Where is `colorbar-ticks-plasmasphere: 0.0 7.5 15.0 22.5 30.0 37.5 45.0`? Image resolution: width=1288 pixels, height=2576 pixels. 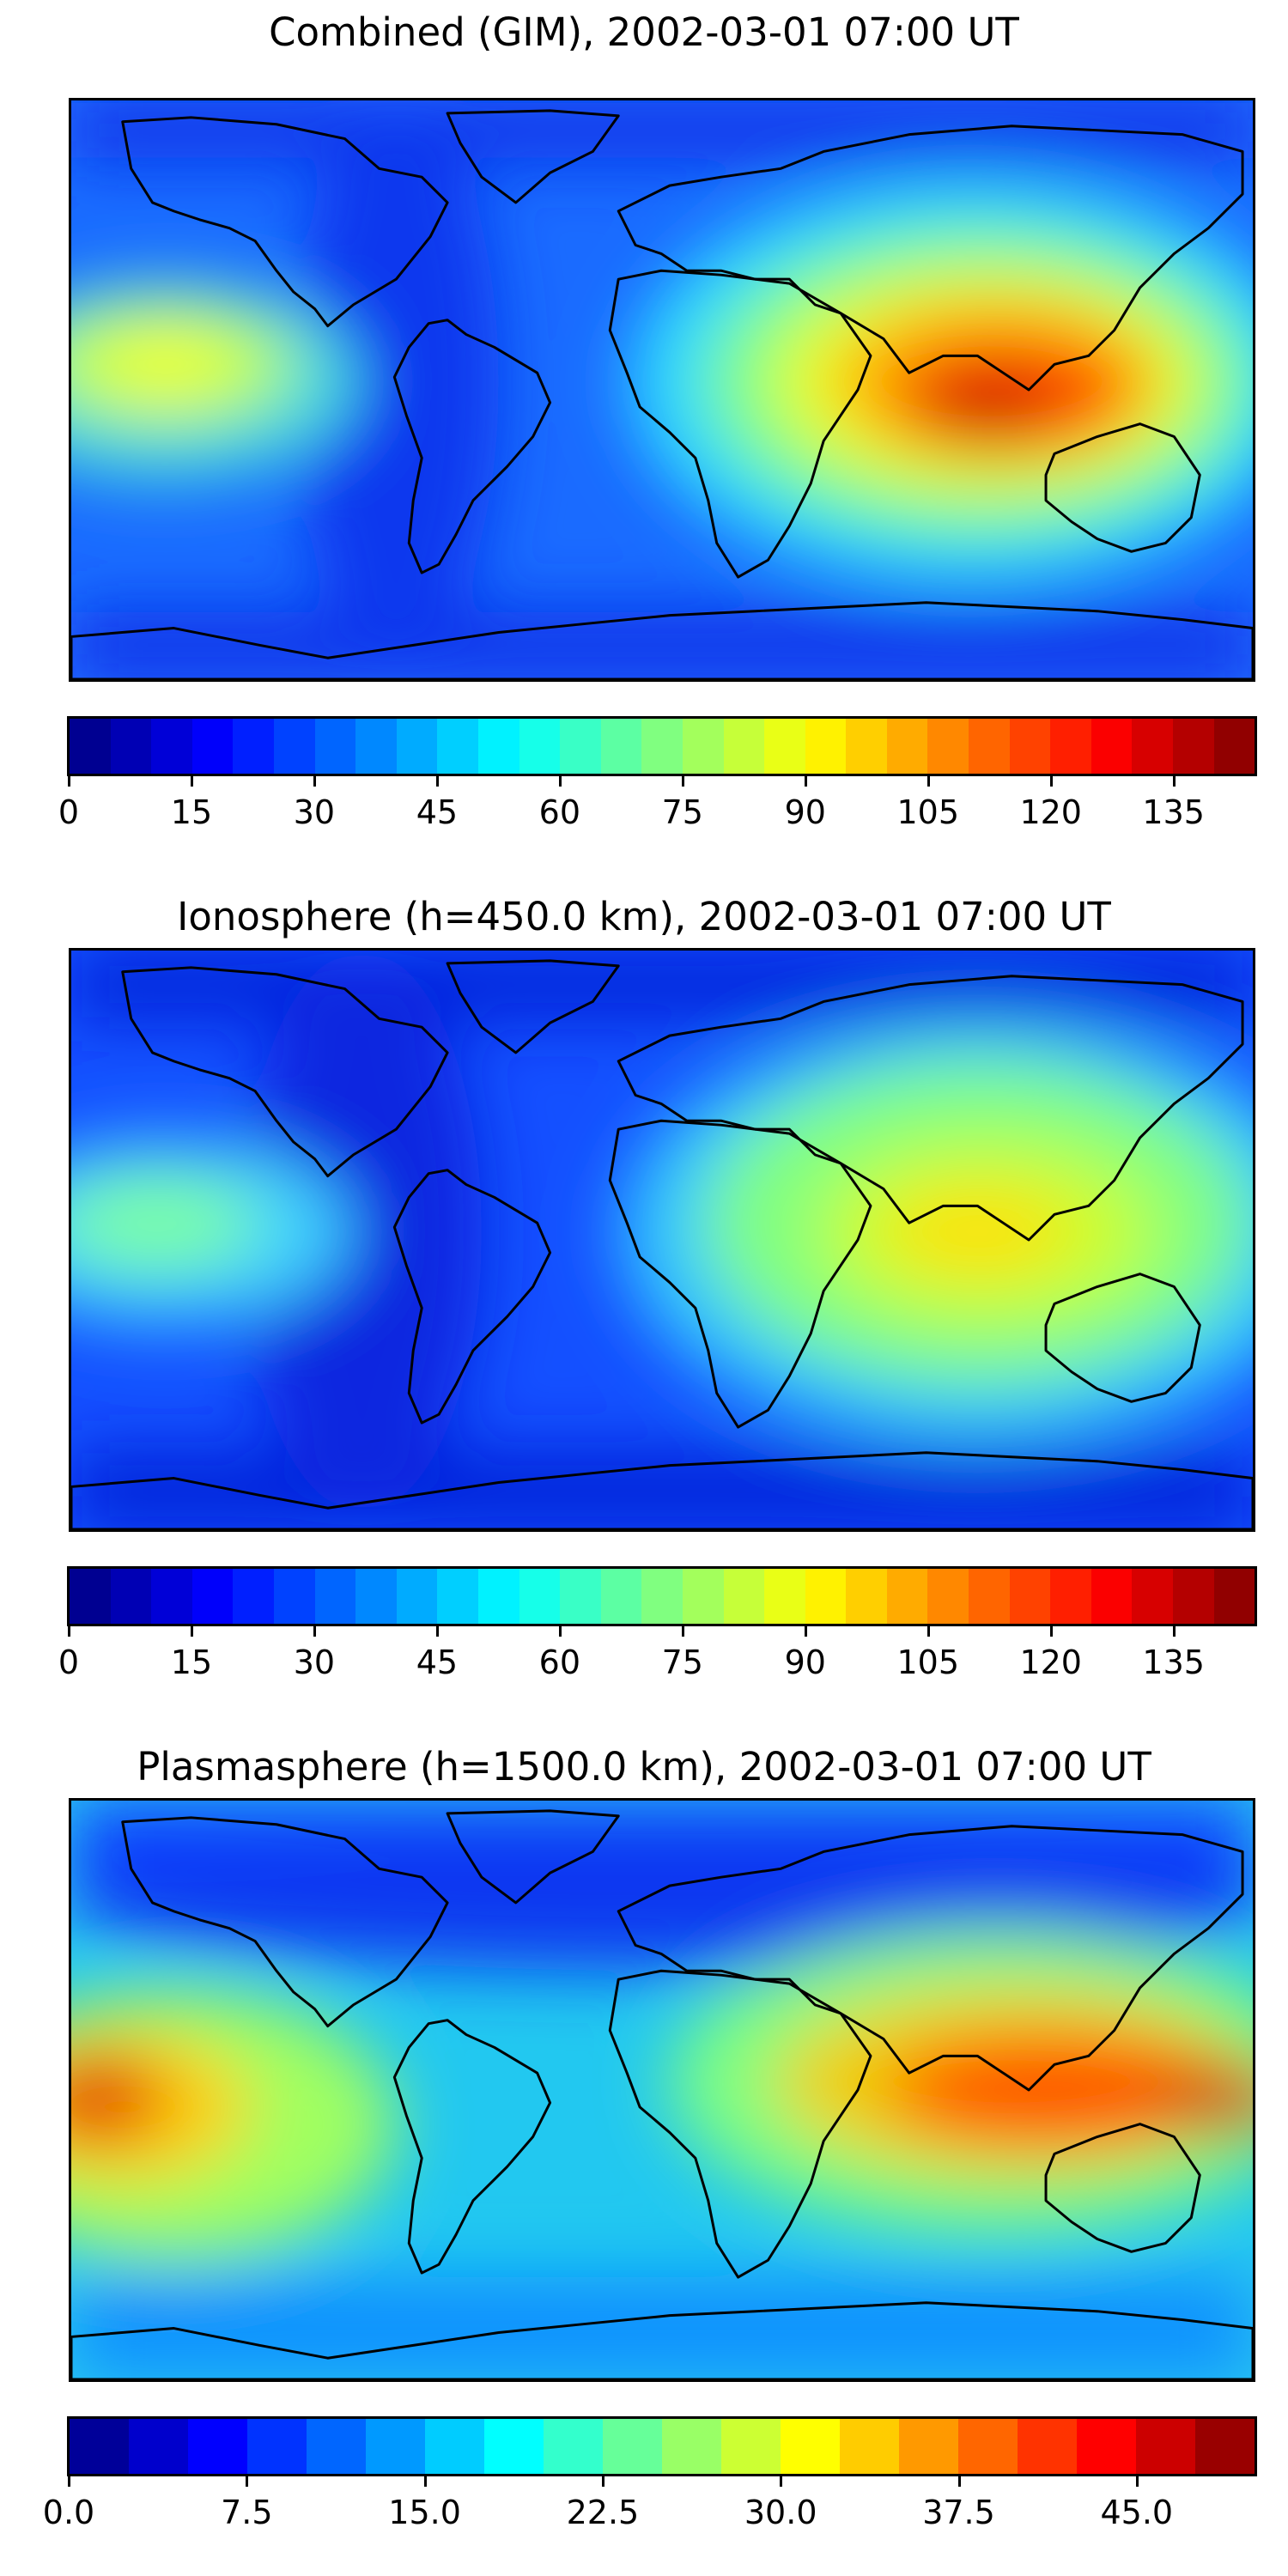
colorbar-ticks-plasmasphere: 0.0 7.5 15.0 22.5 30.0 37.5 45.0 is located at coordinates (649, 2503).